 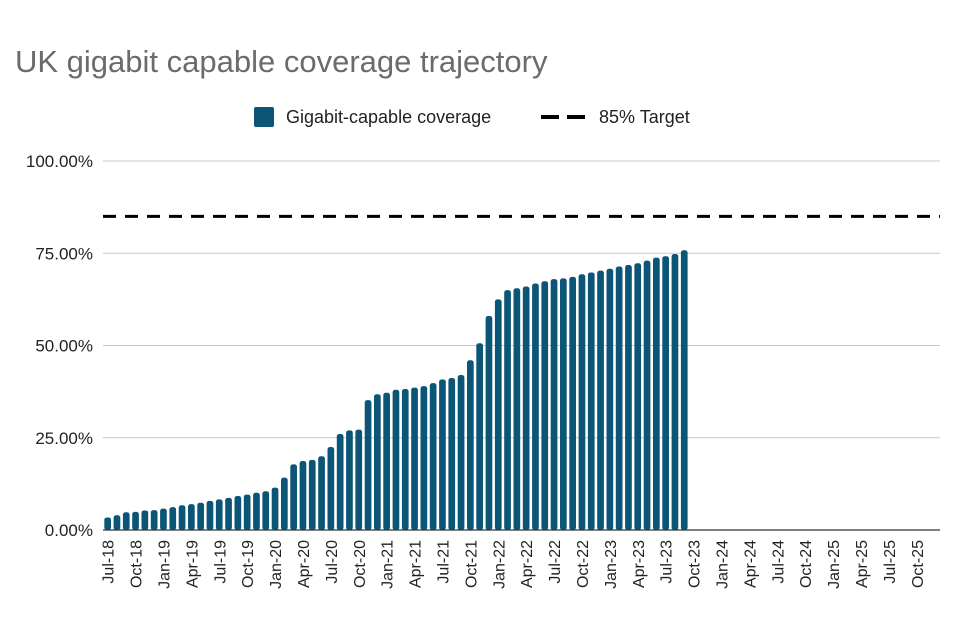 What do you see at coordinates (639, 564) in the screenshot?
I see `x-tick-label: Apr-23` at bounding box center [639, 564].